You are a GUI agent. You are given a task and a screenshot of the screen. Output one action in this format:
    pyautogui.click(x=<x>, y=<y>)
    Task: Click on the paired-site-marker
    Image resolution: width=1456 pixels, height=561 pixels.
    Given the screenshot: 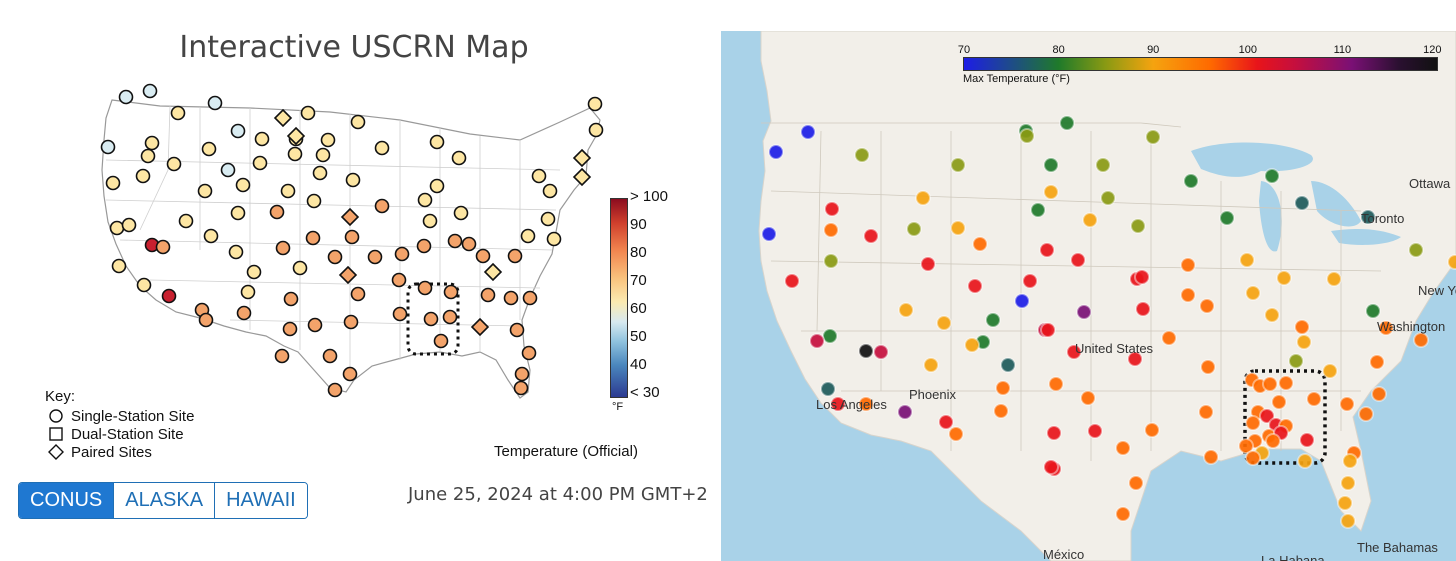 What is the action you would take?
    pyautogui.click(x=493, y=272)
    